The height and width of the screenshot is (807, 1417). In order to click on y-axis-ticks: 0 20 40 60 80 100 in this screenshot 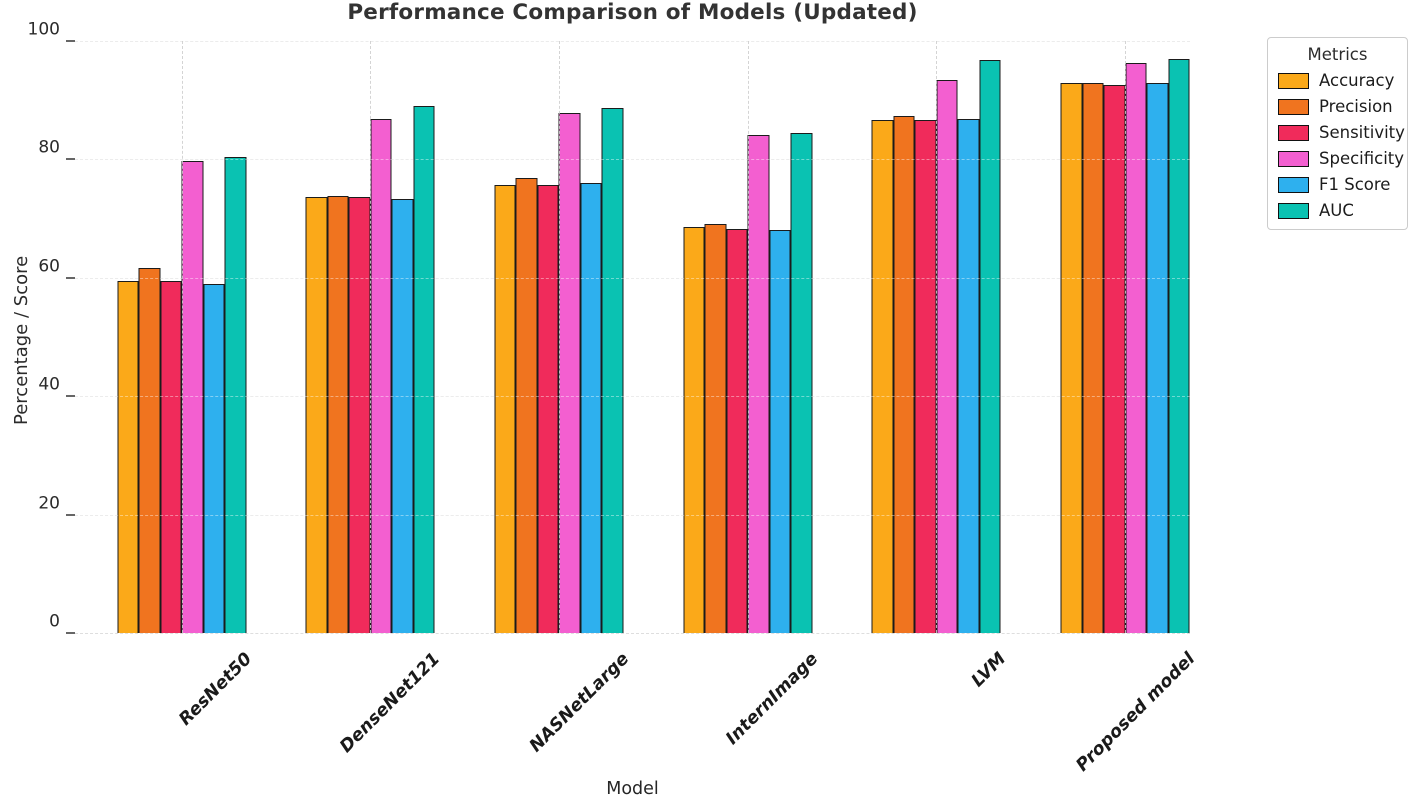, I will do `click(37, 327)`.